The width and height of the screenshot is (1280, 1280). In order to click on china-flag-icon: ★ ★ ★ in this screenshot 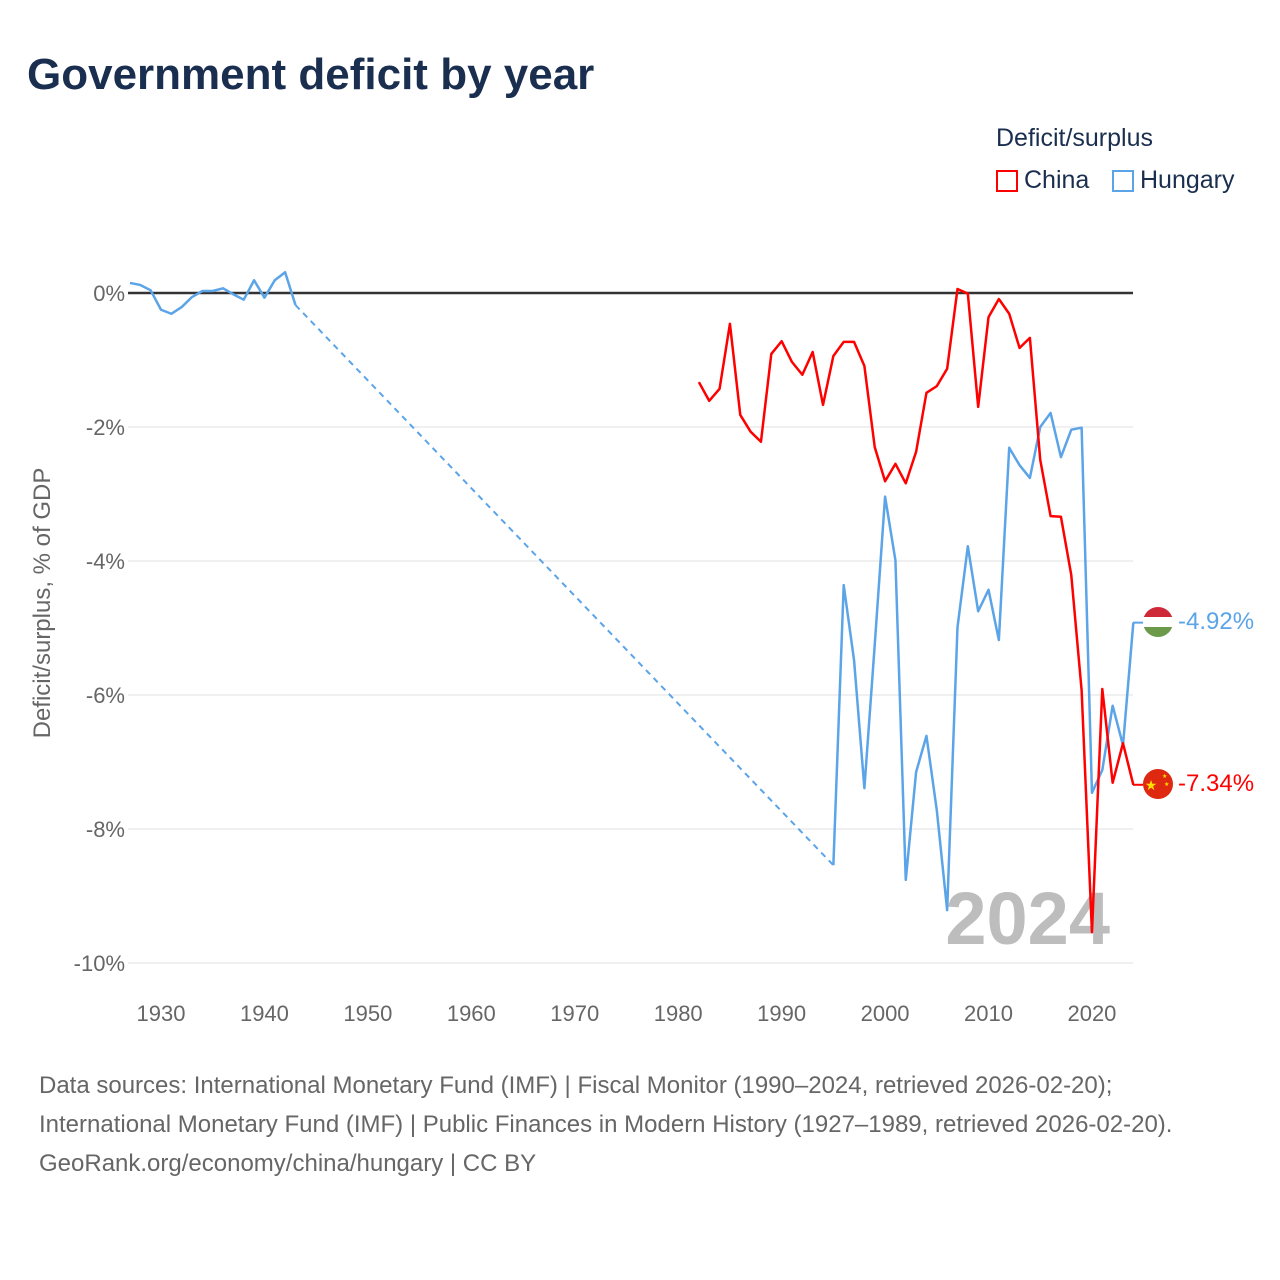, I will do `click(1158, 784)`.